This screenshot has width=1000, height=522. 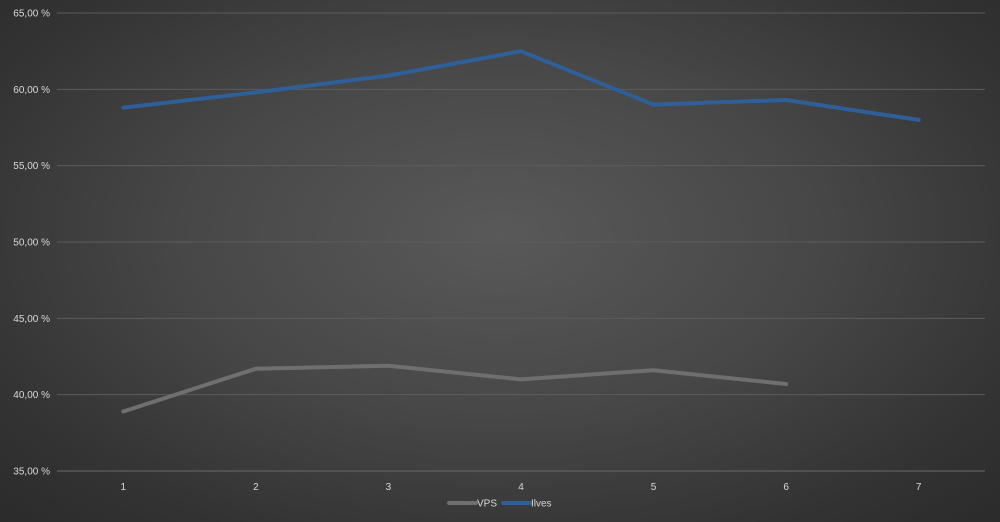 I want to click on series-line-vps, so click(x=455, y=388).